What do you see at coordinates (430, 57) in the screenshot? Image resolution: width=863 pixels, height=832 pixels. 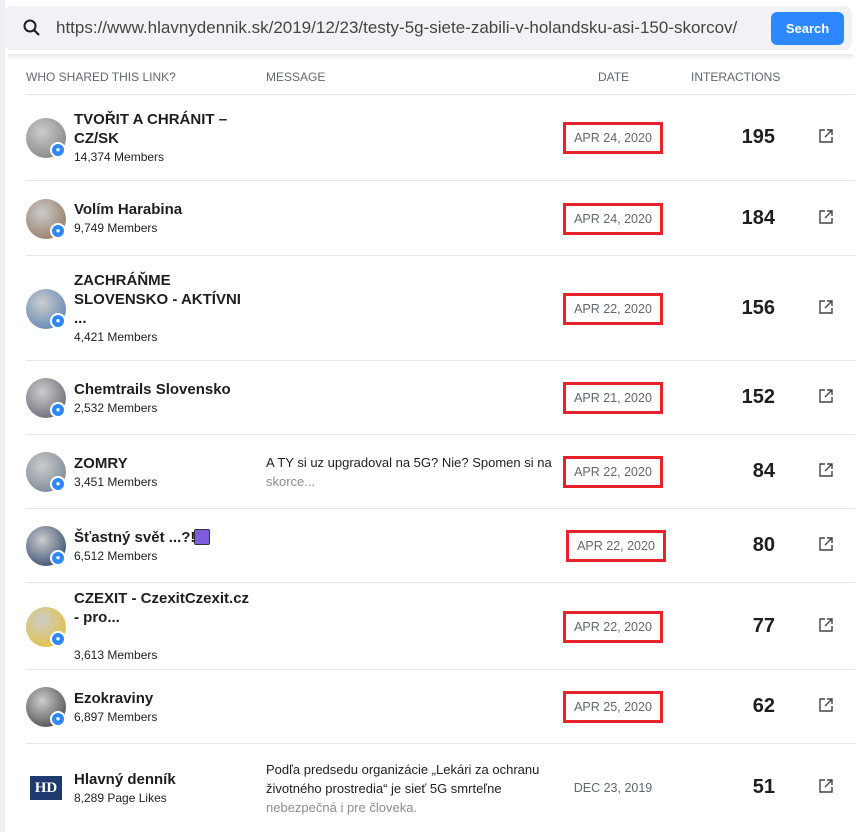 I see `divider-shadow` at bounding box center [430, 57].